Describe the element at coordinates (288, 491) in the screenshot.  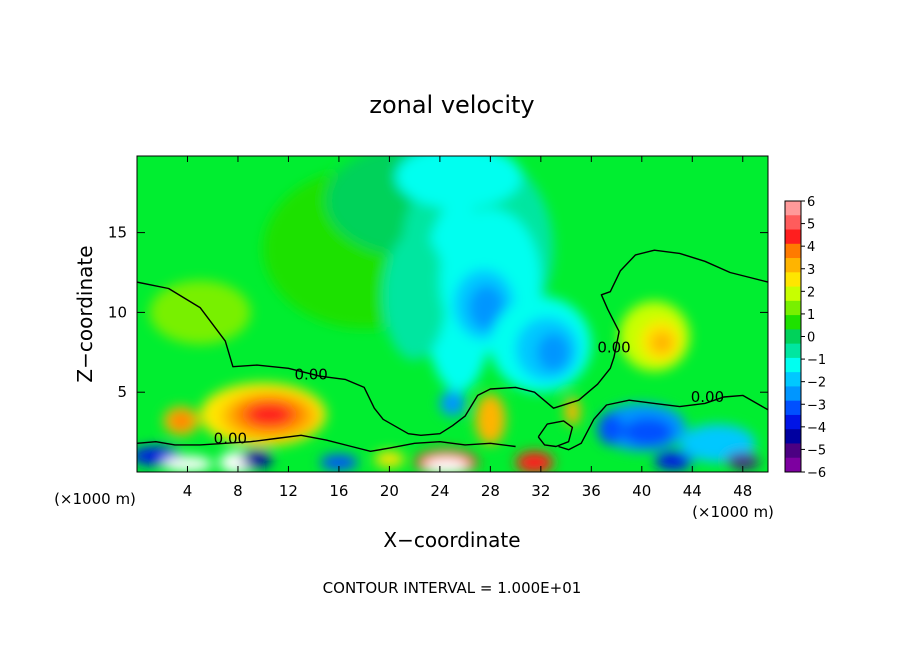
I see `x-tick-label-2: 12` at that location.